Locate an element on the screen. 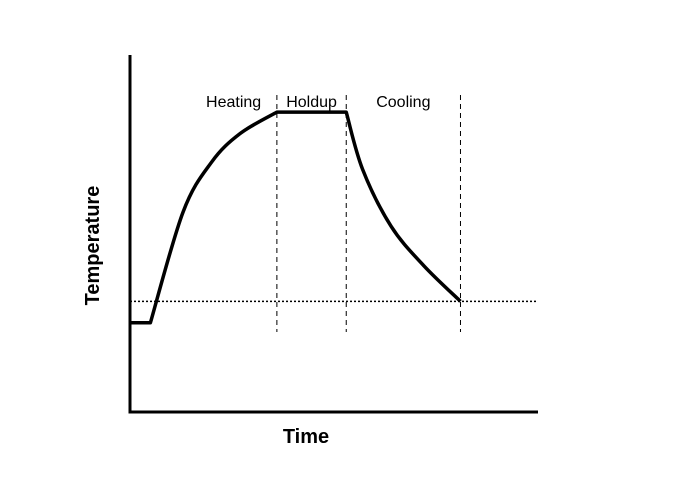 The width and height of the screenshot is (680, 483). phase-label-heating: Heating is located at coordinates (233, 102).